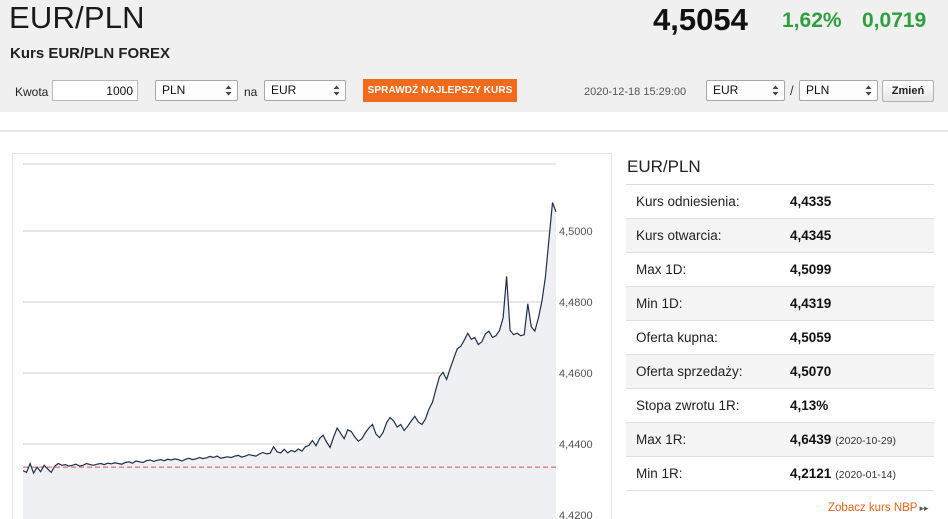 The height and width of the screenshot is (519, 948). What do you see at coordinates (90, 53) in the screenshot?
I see `page-subtitle: Kurs EUR/PLN FOREX` at bounding box center [90, 53].